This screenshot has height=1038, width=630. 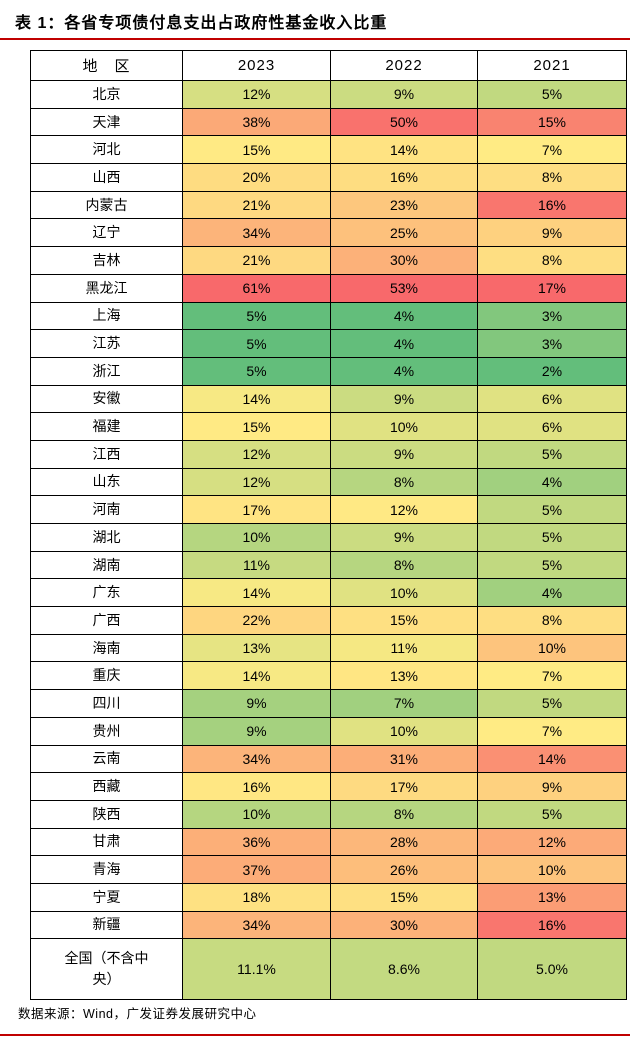 I want to click on table-row: 山东 12% 8% 4%, so click(x=328, y=482).